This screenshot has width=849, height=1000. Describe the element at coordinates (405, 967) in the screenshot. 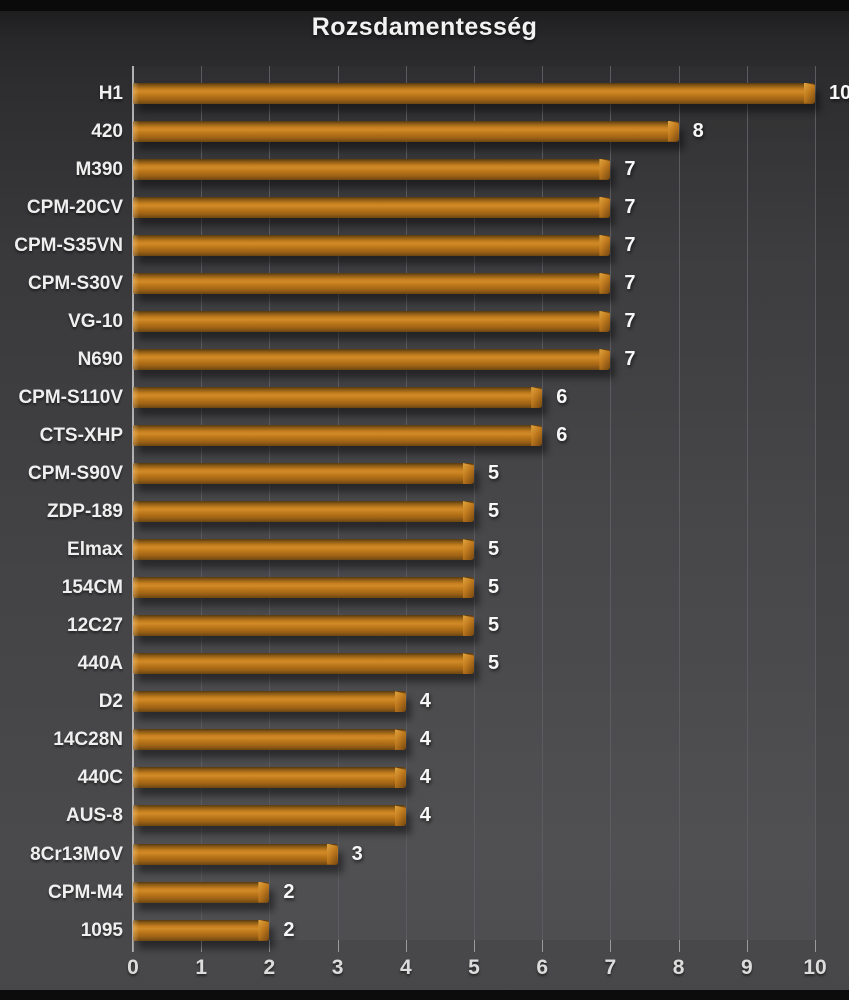

I see `x-axis-tick-label: 4` at that location.